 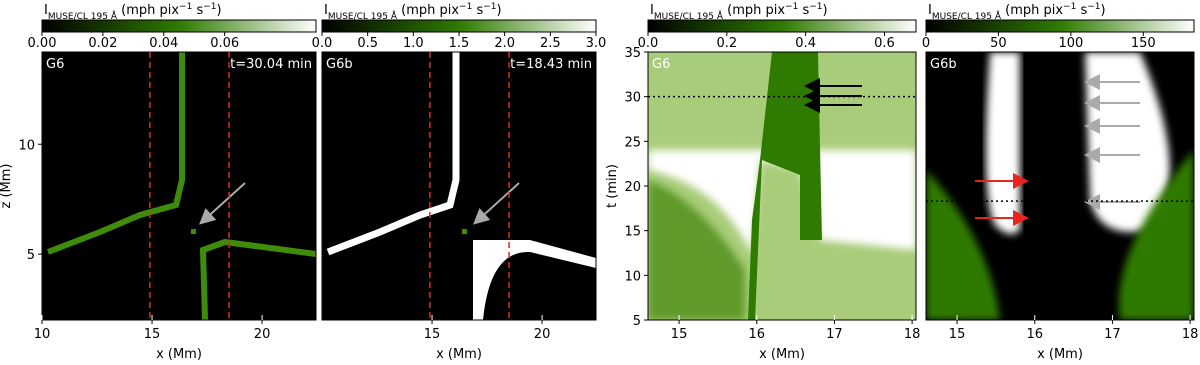 What do you see at coordinates (1070, 43) in the screenshot?
I see `colorbar-tick-label: 100` at bounding box center [1070, 43].